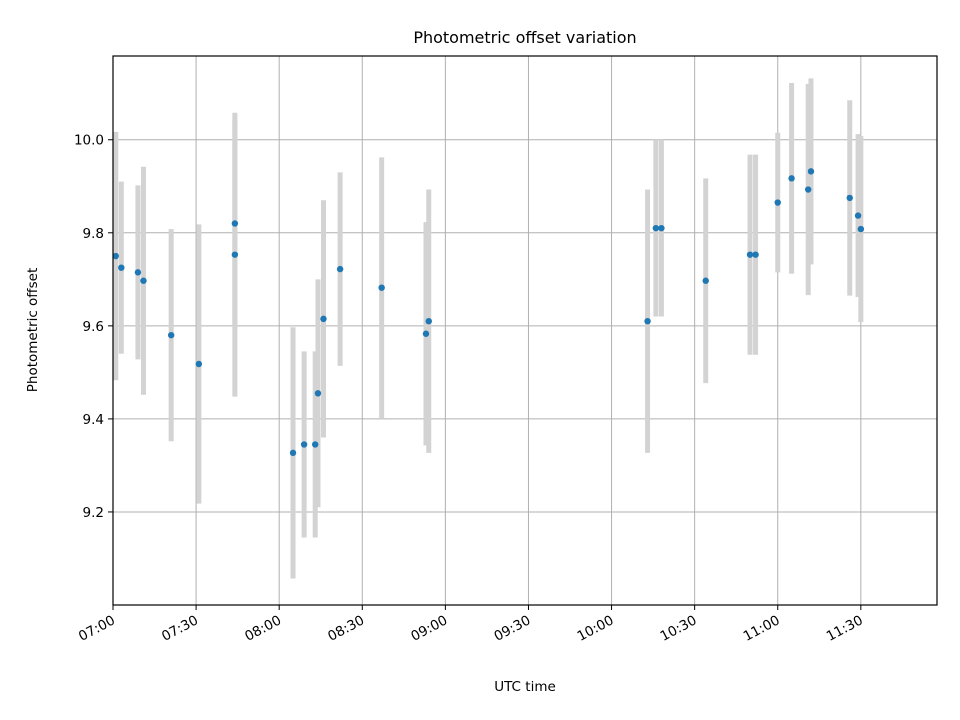 The image size is (960, 720). I want to click on y-tick-label: 9.4, so click(93, 420).